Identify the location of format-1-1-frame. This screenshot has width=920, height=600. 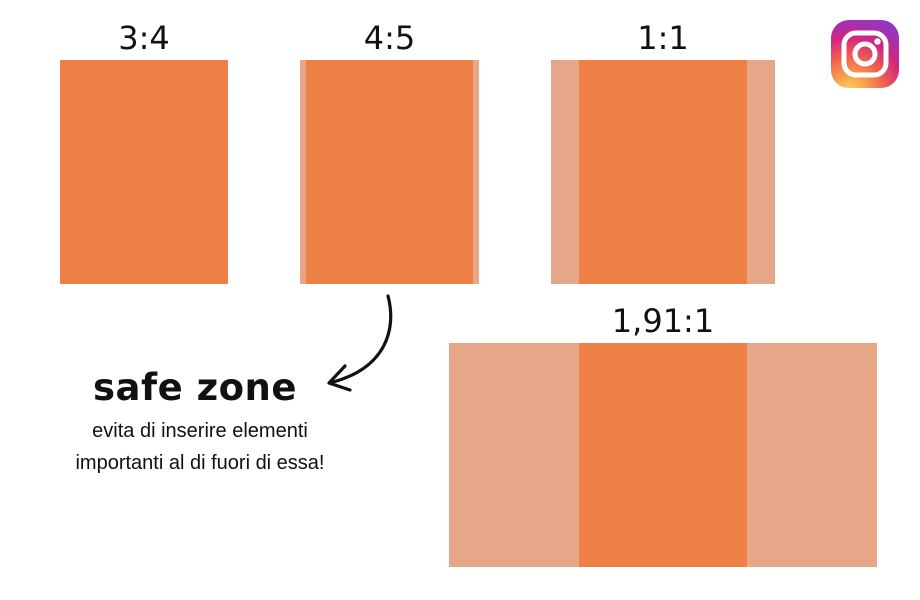
(663, 172).